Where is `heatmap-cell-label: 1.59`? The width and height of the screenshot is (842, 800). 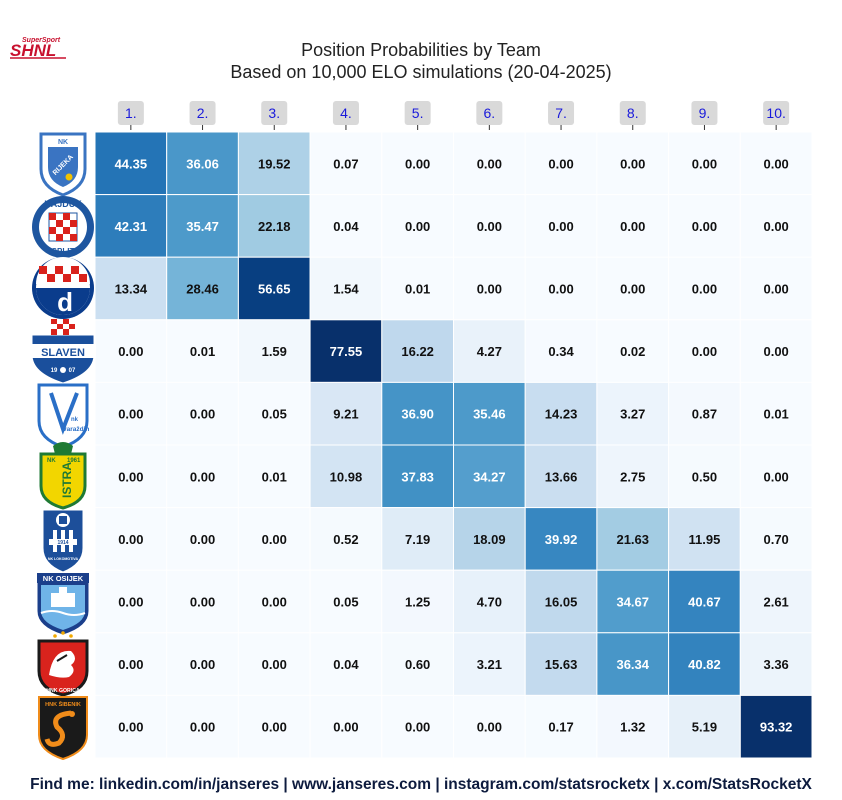
heatmap-cell-label: 1.59 is located at coordinates (274, 351).